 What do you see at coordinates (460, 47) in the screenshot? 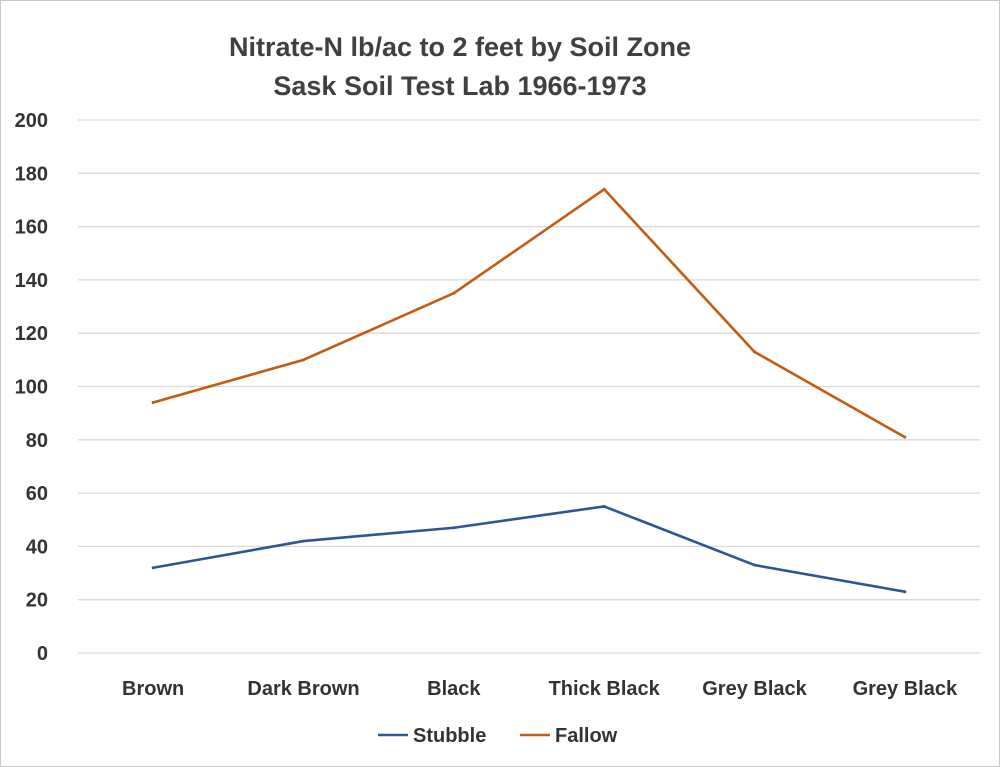
I see `chart-title: Nitrate-N lb/ac to 2 feet by Soil Zone` at bounding box center [460, 47].